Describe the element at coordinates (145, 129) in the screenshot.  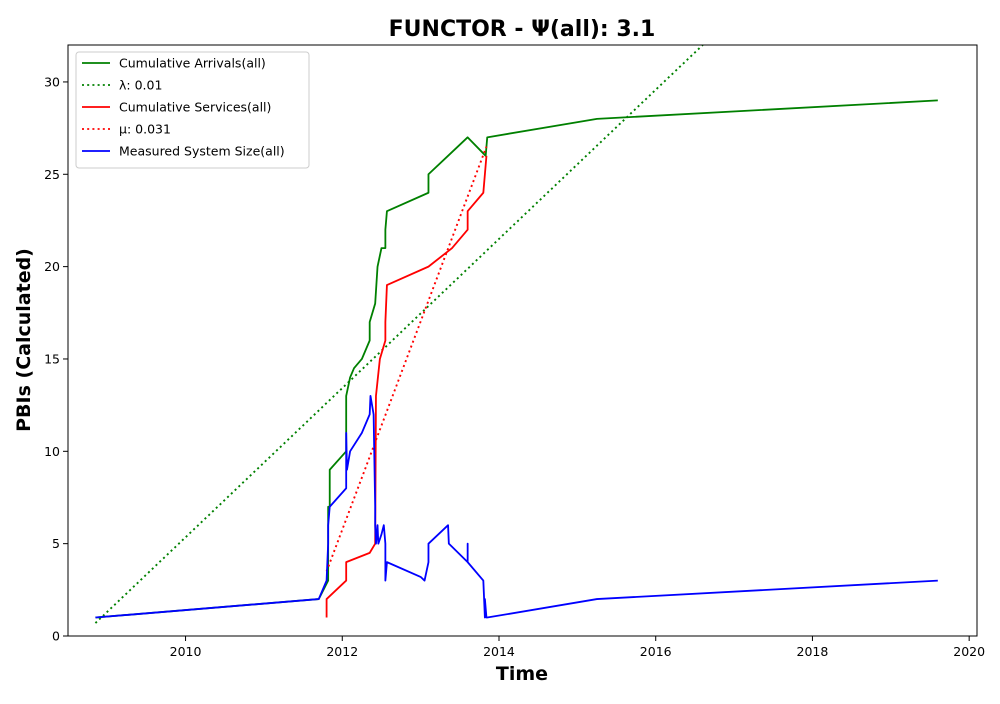
I see `legend-label-4: μ: 0.031` at that location.